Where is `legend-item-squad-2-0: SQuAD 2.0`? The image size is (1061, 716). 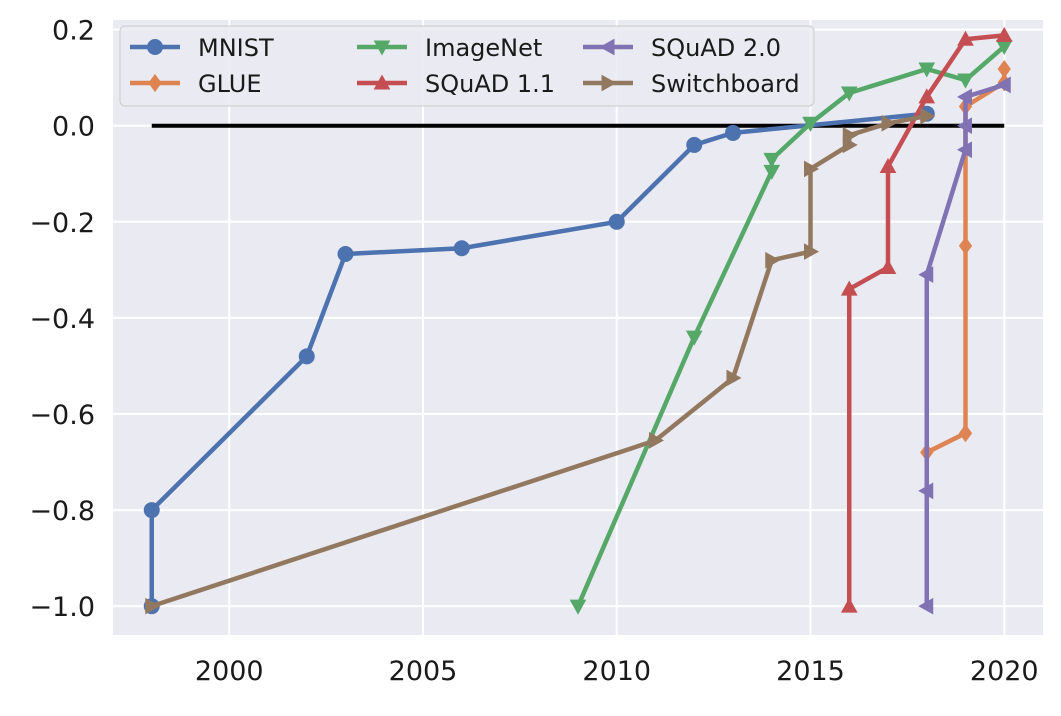
legend-item-squad-2-0: SQuAD 2.0 is located at coordinates (682, 48).